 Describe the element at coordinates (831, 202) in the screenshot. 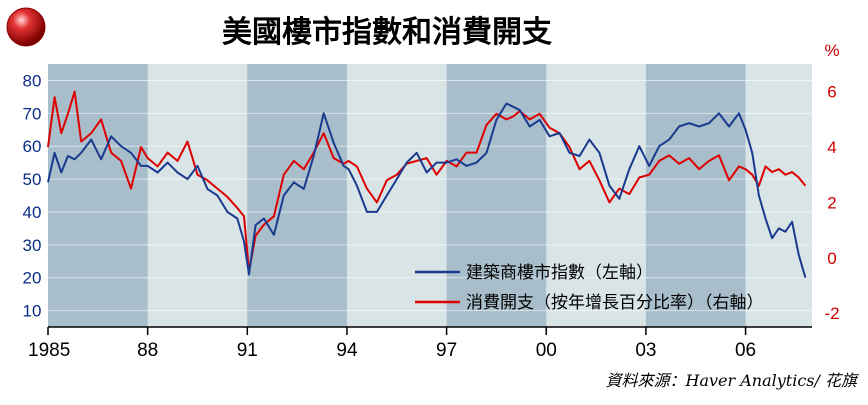

I see `right-tick-label-2: 2` at that location.